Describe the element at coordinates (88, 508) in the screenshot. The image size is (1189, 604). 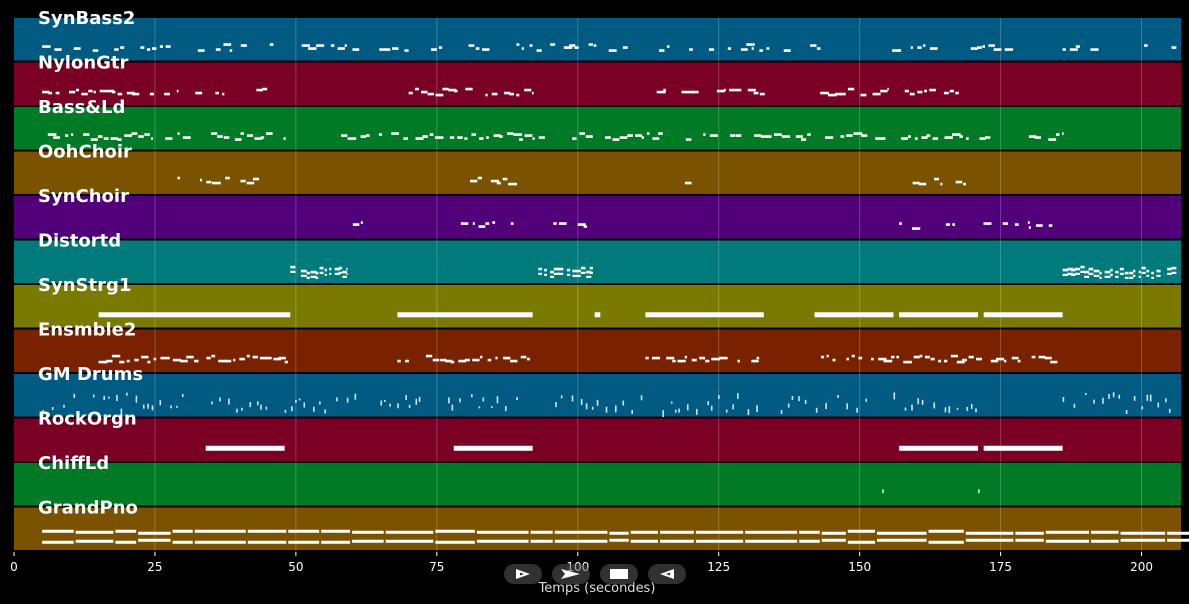
I see `track-label: GrandPno` at that location.